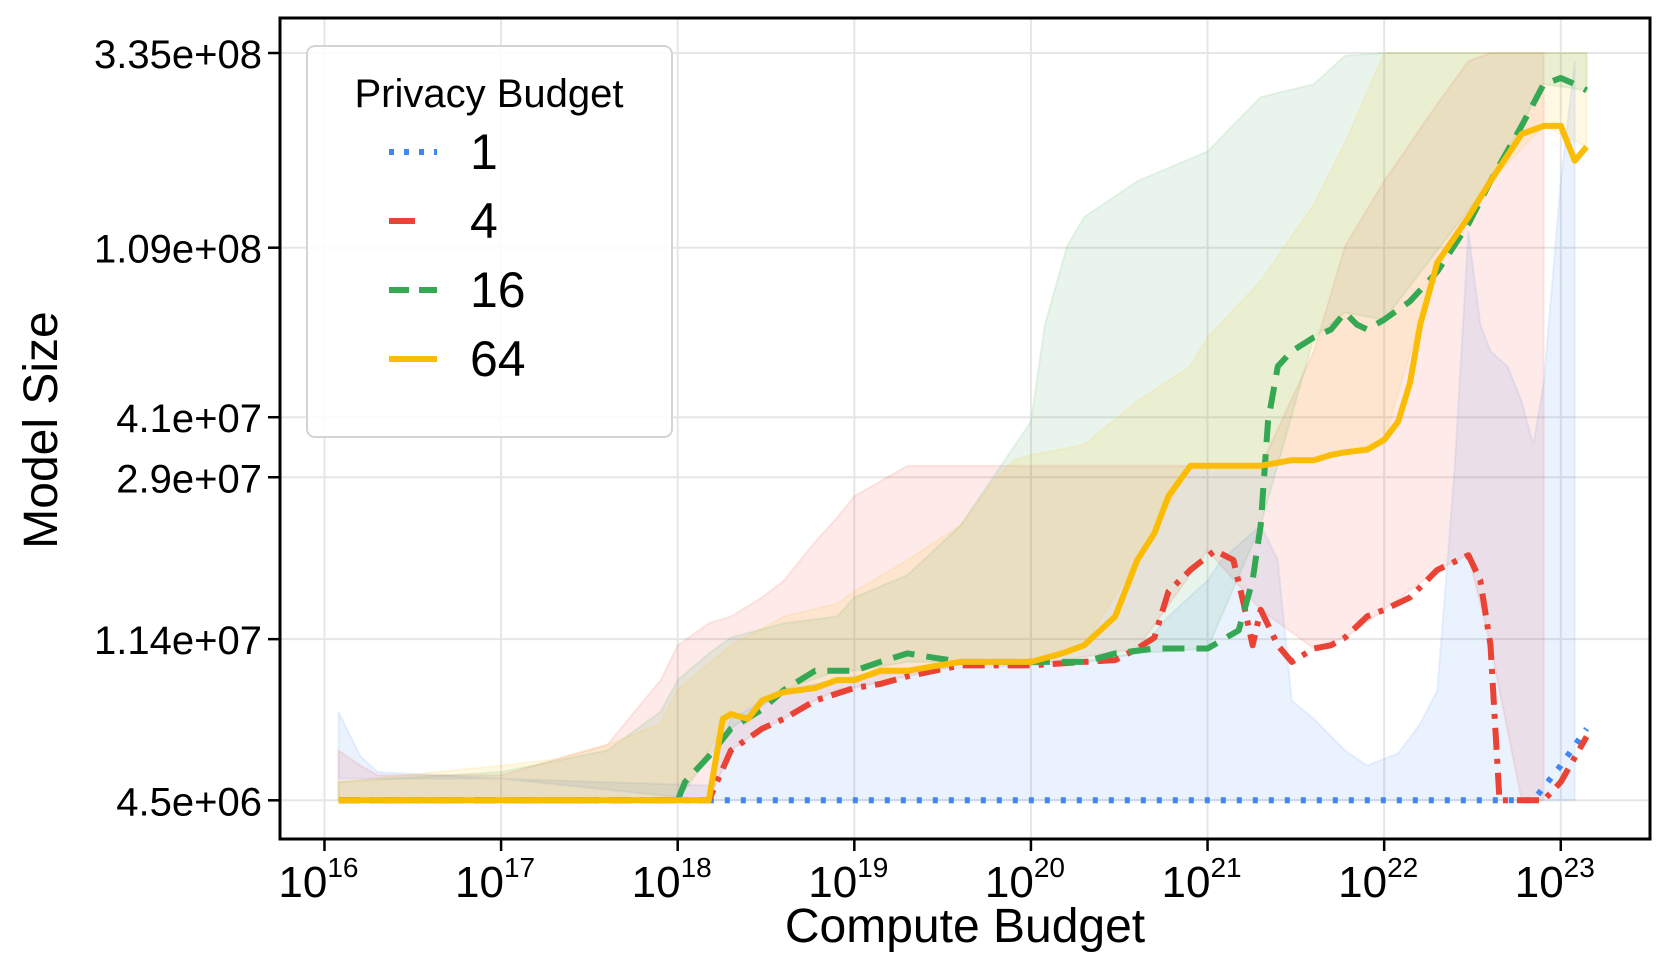 This screenshot has width=1661, height=974. I want to click on legend: Privacy Budget 1 4 16 64, so click(489, 241).